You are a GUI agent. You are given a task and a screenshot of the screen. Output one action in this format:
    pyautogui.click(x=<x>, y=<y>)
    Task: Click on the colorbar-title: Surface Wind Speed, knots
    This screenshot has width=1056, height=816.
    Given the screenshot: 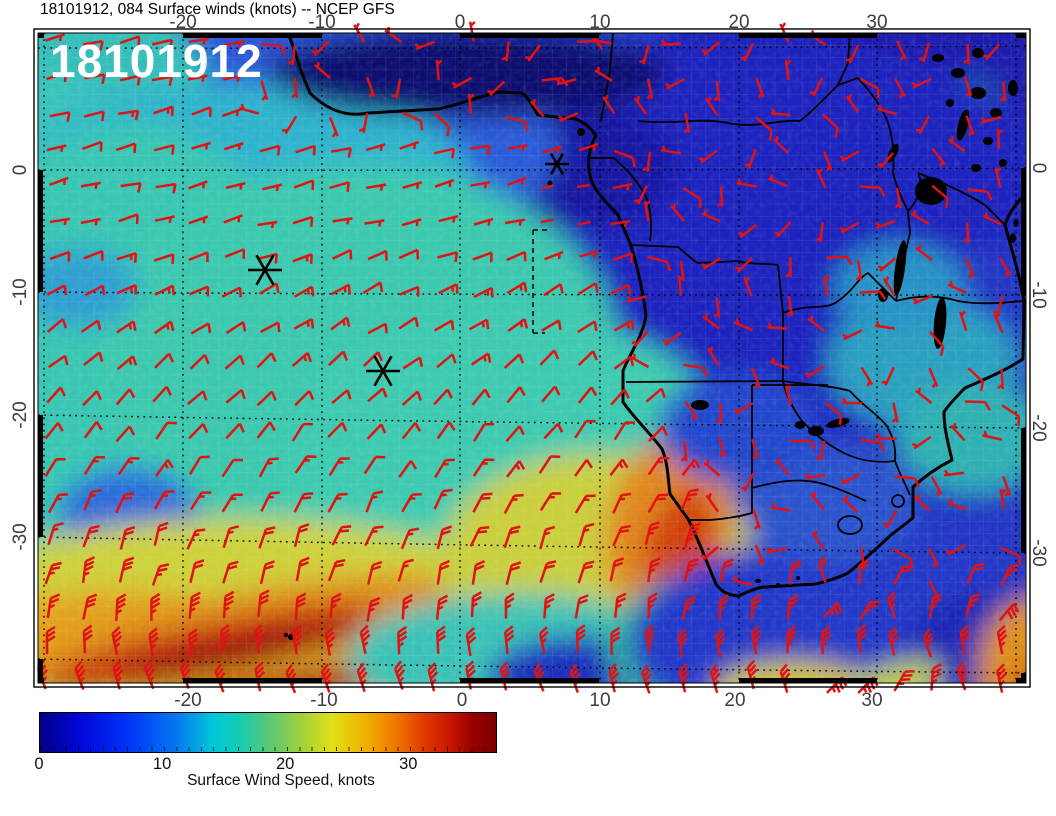 What is the action you would take?
    pyautogui.click(x=281, y=780)
    